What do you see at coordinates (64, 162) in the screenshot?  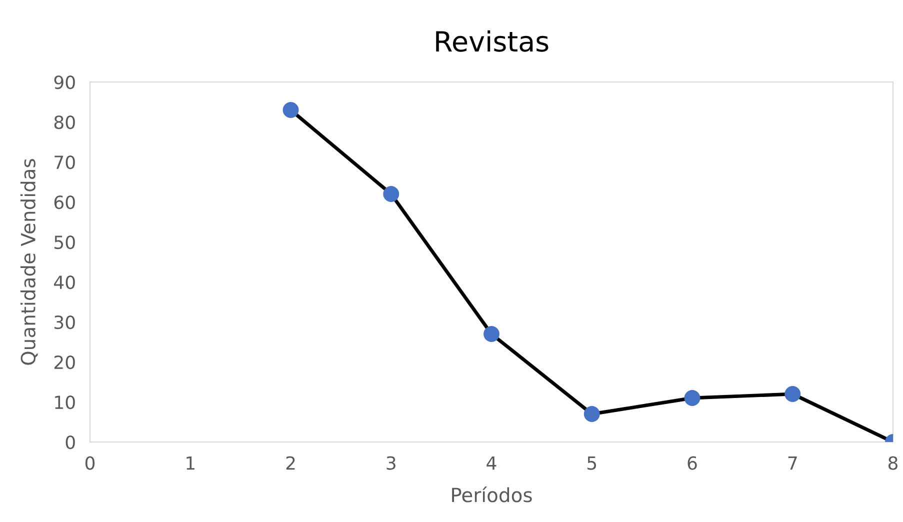 I see `y-tick-label: 70` at bounding box center [64, 162].